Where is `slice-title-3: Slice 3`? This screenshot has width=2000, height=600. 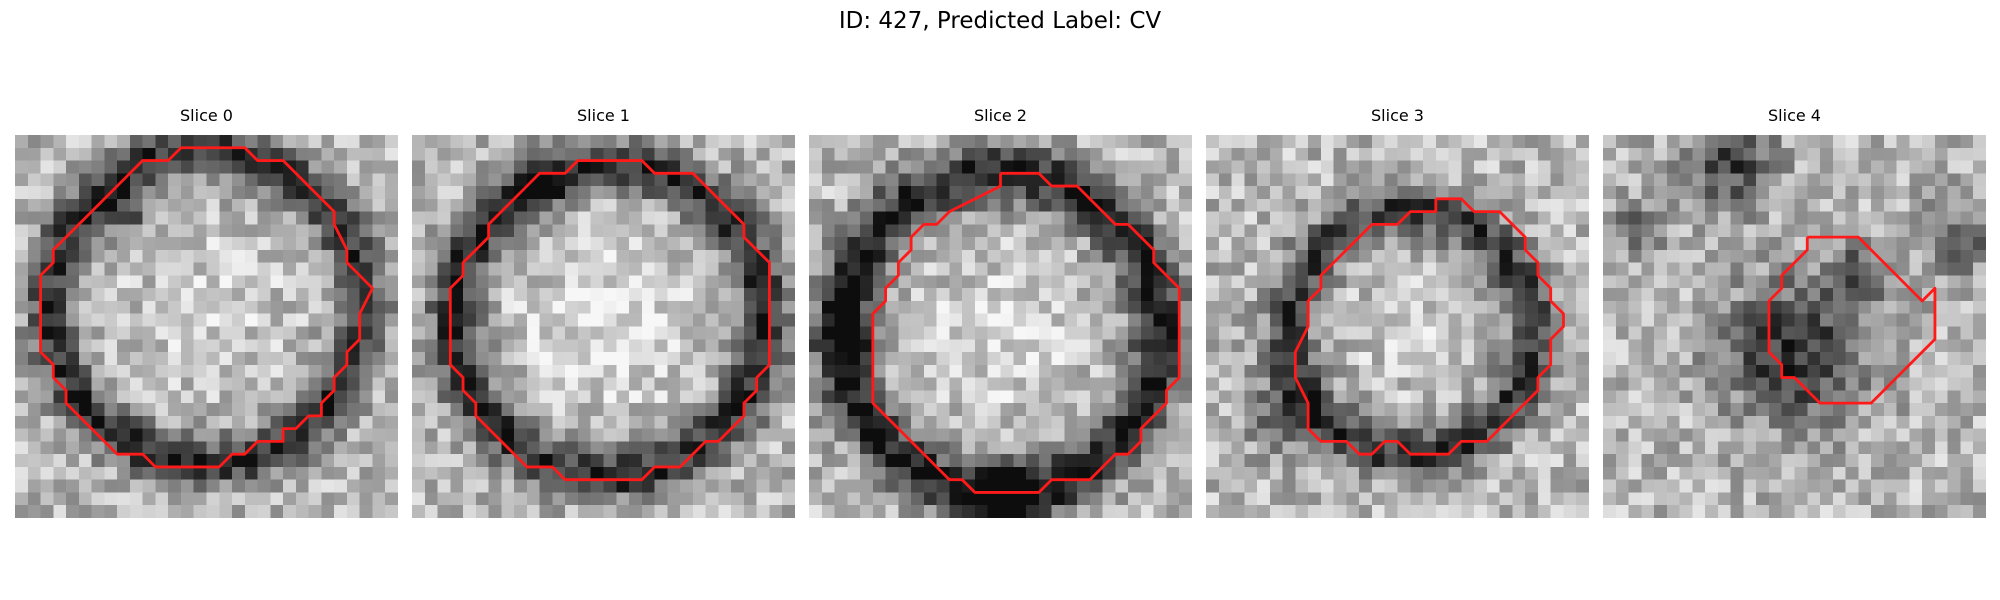 slice-title-3: Slice 3 is located at coordinates (1397, 115).